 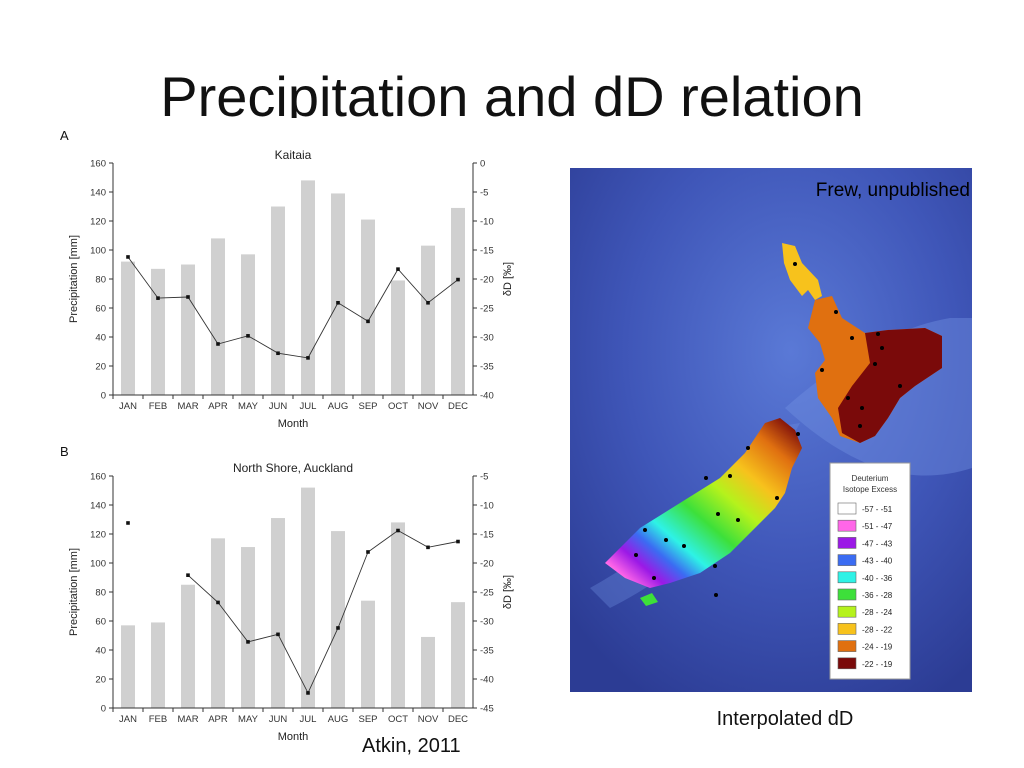 What do you see at coordinates (368, 321) in the screenshot?
I see `chart-a-dD-point-sep` at bounding box center [368, 321].